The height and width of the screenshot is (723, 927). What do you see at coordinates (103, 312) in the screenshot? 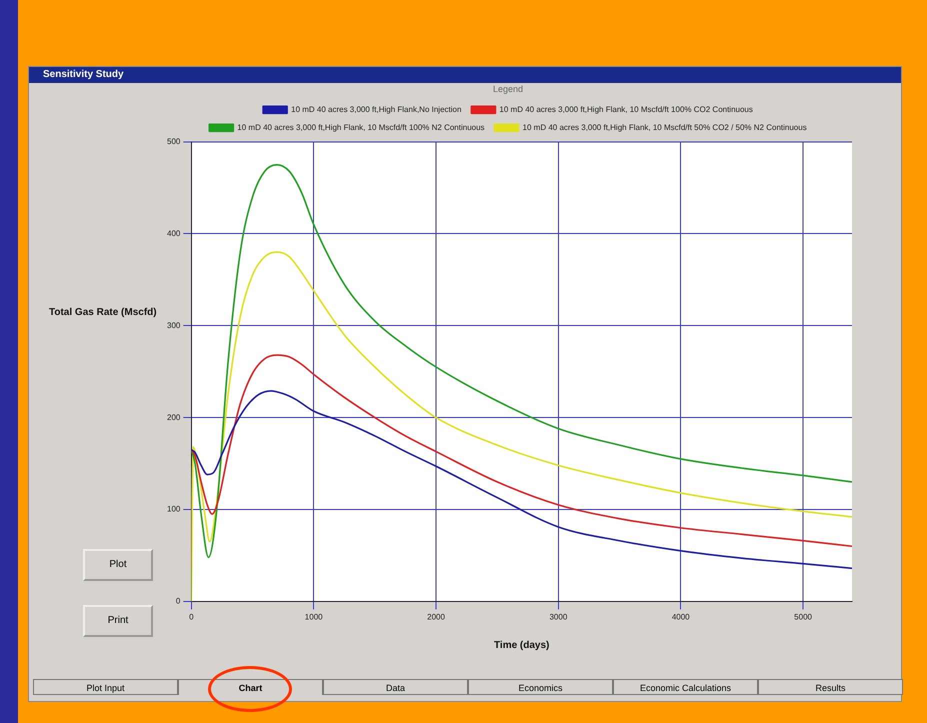
I see `y-axis-title: Total Gas Rate (Mscfd)` at bounding box center [103, 312].